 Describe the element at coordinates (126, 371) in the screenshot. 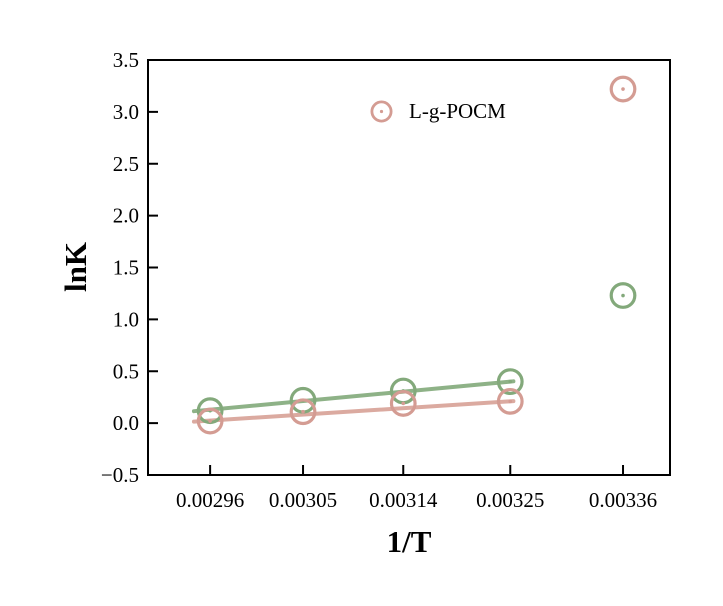

I see `y-tick-label: 0.5` at that location.